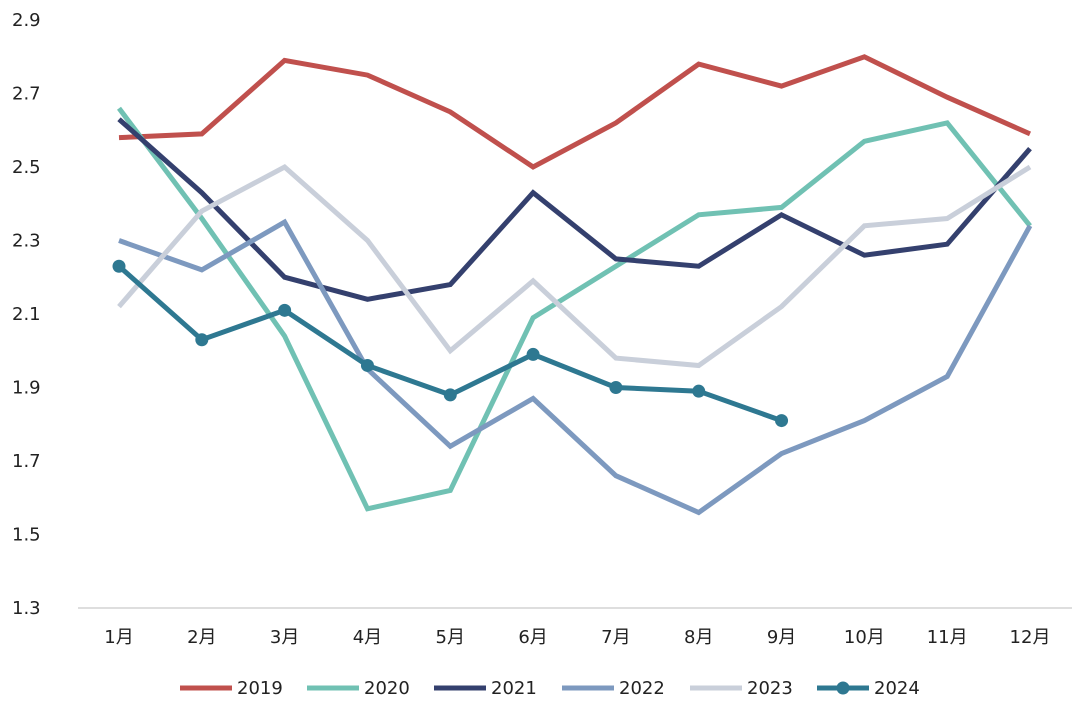 The image size is (1080, 705). I want to click on series-line-2019, so click(575, 112).